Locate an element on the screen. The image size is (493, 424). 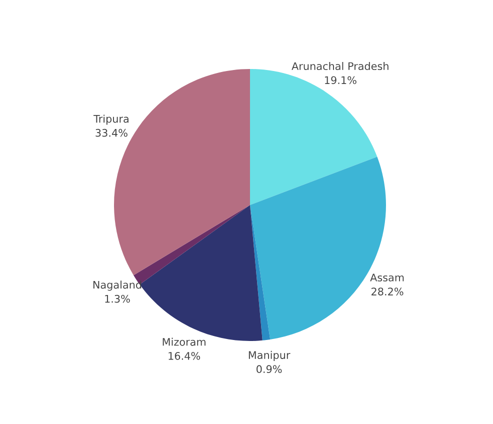
slice-label: Tripura is located at coordinates (110, 119).